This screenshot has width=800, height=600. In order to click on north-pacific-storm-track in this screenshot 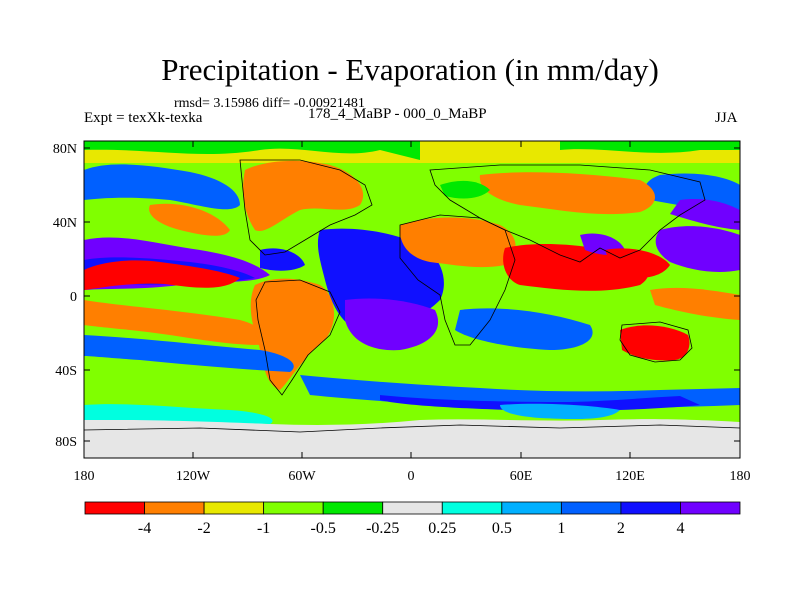, I will do `click(162, 187)`.